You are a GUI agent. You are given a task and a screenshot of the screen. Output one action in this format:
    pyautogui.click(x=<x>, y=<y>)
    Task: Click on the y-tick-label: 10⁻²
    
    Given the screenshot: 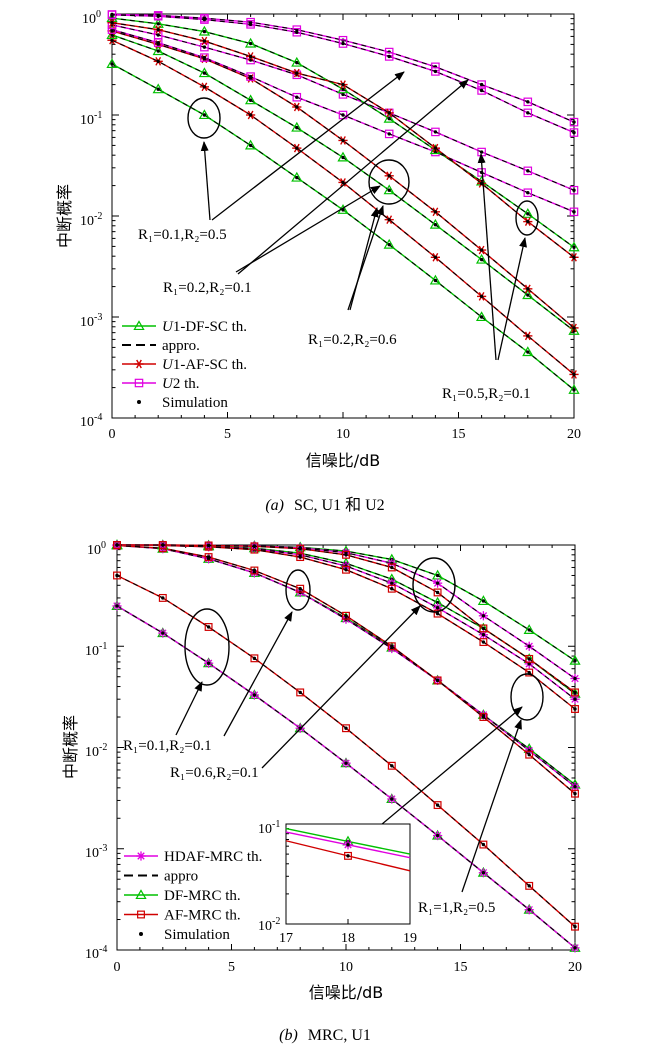 What is the action you would take?
    pyautogui.click(x=96, y=751)
    